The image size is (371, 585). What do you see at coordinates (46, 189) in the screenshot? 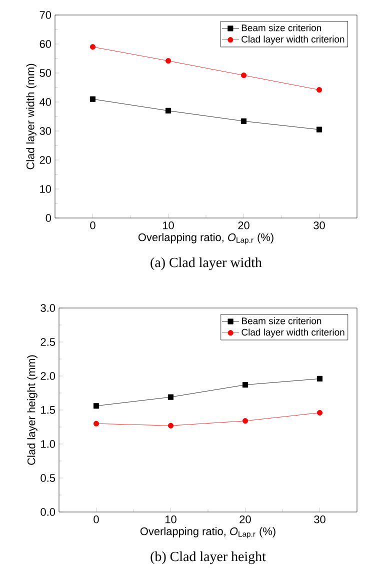
I see `y-tick-label: 10` at bounding box center [46, 189].